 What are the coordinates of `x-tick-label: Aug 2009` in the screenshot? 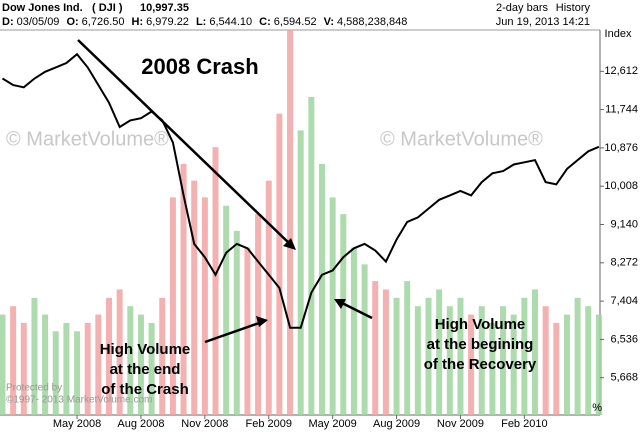 It's located at (396, 424).